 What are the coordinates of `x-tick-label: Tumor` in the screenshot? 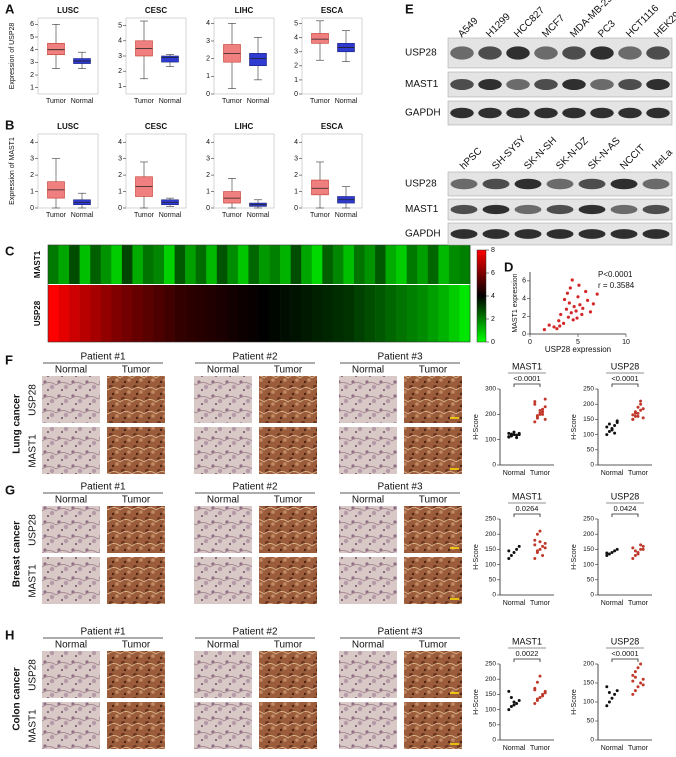 It's located at (638, 748).